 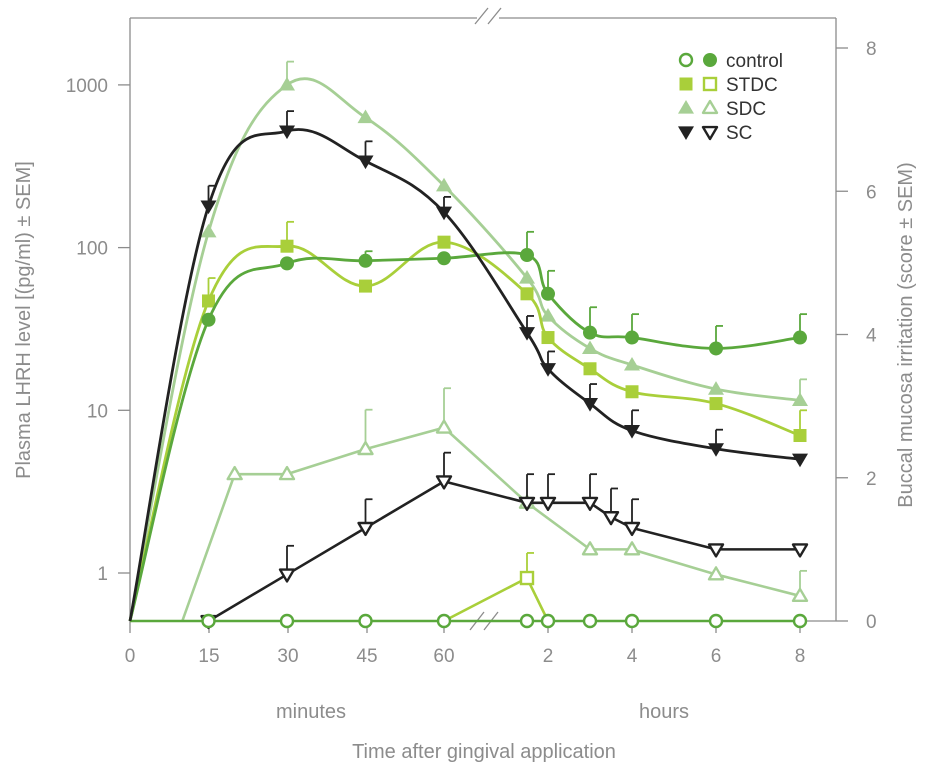 I want to click on y-left-axis-title: Plasma LHRH level [(pg/ml) ± SEM], so click(x=24, y=320).